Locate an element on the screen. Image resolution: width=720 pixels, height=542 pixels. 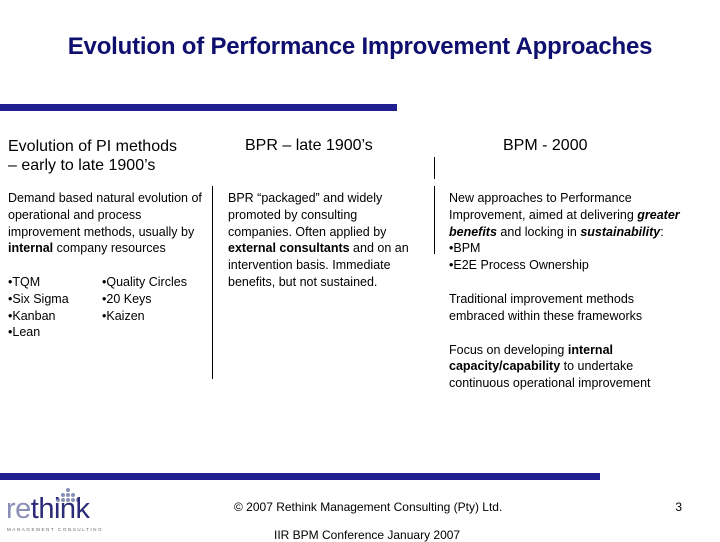
rethink-logo: rethink MANAGEMENT CONSULTING is located at coordinates (58, 511).